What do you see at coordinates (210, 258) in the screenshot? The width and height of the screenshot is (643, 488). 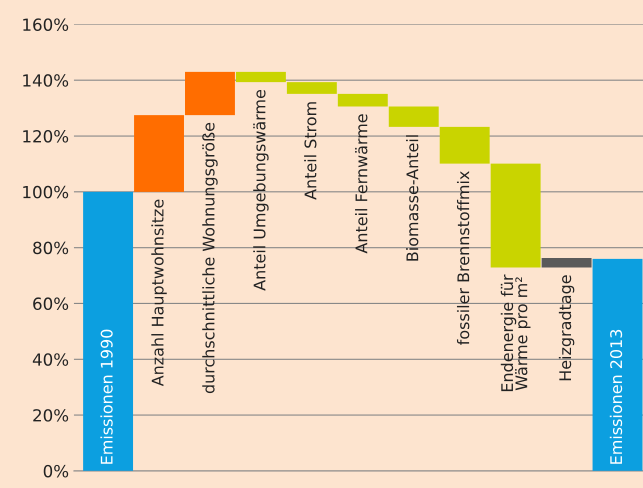 I see `x-tick-label: durchschnittliche Wohnungsgröße` at bounding box center [210, 258].